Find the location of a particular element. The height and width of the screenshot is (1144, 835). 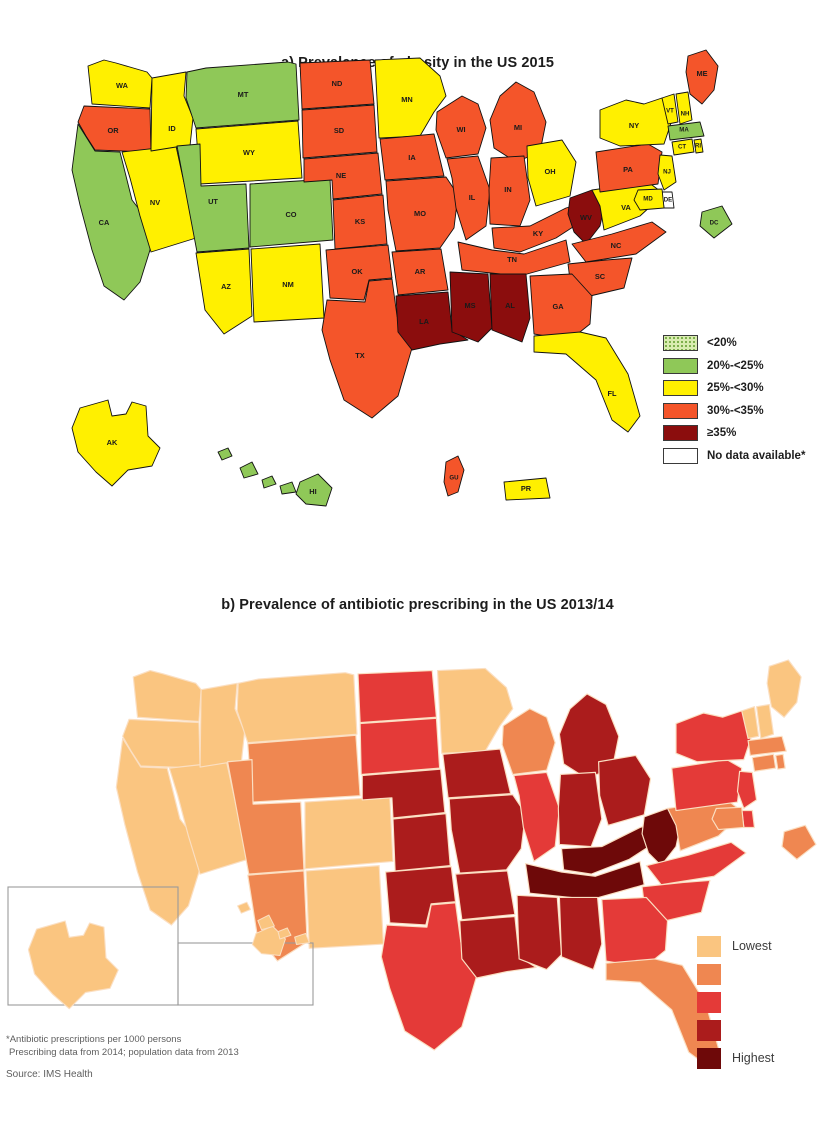

state-pa is located at coordinates (707, 785).